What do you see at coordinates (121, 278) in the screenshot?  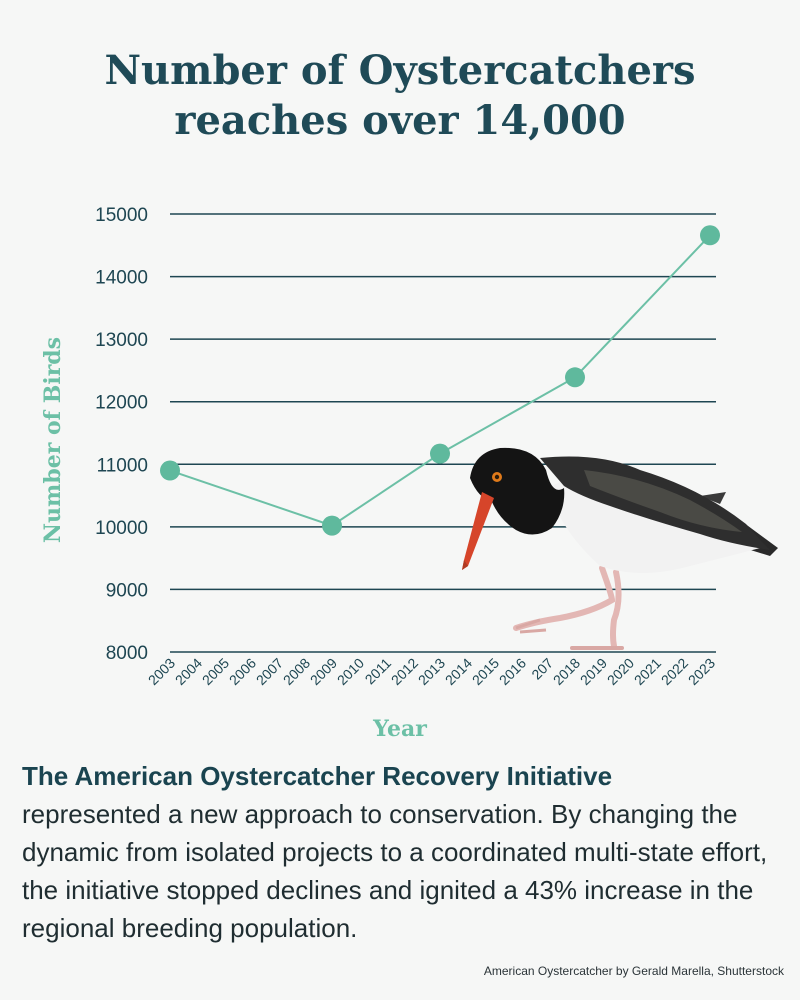 I see `y-tick-label: 14000` at bounding box center [121, 278].